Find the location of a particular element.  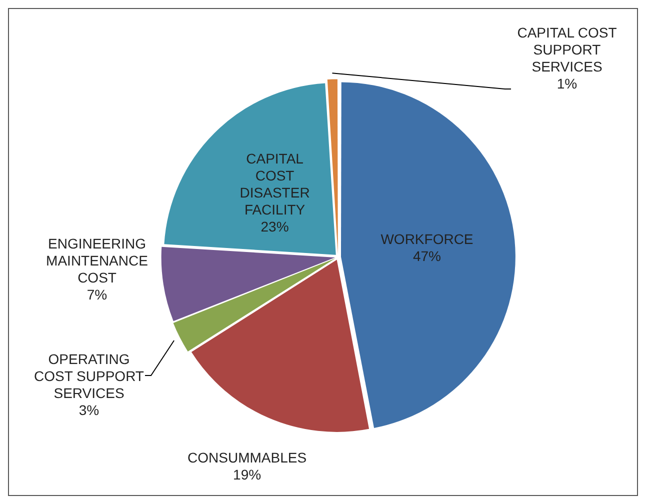

slice-label: OPERATING COST SUPPORT SERVICES is located at coordinates (89, 375).